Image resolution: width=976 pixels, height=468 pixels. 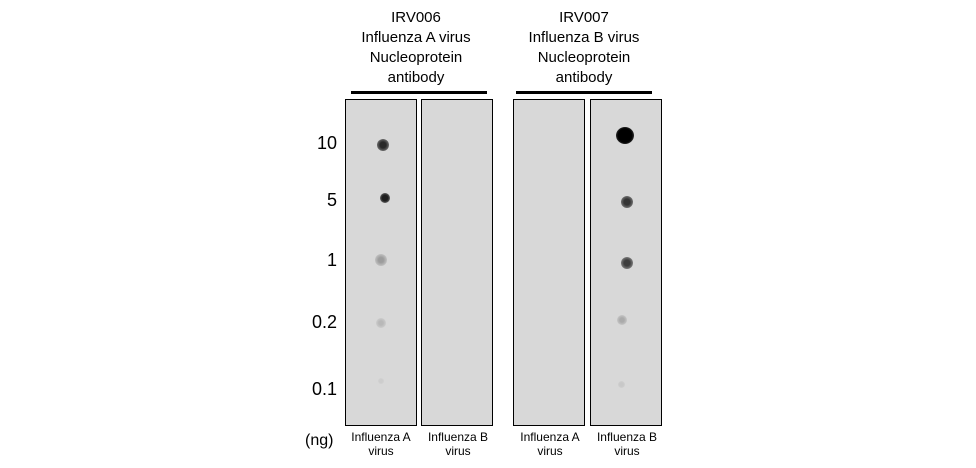 What do you see at coordinates (331, 260) in the screenshot?
I see `y-label-1: 1` at bounding box center [331, 260].